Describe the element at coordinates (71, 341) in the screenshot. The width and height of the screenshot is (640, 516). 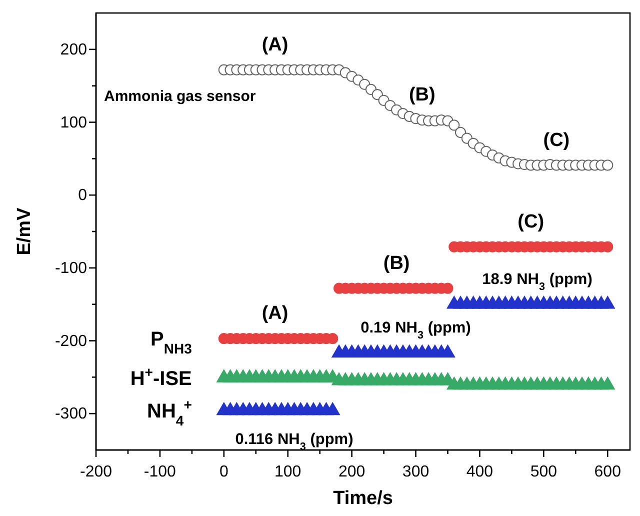
I see `y-tick-label: -200` at that location.